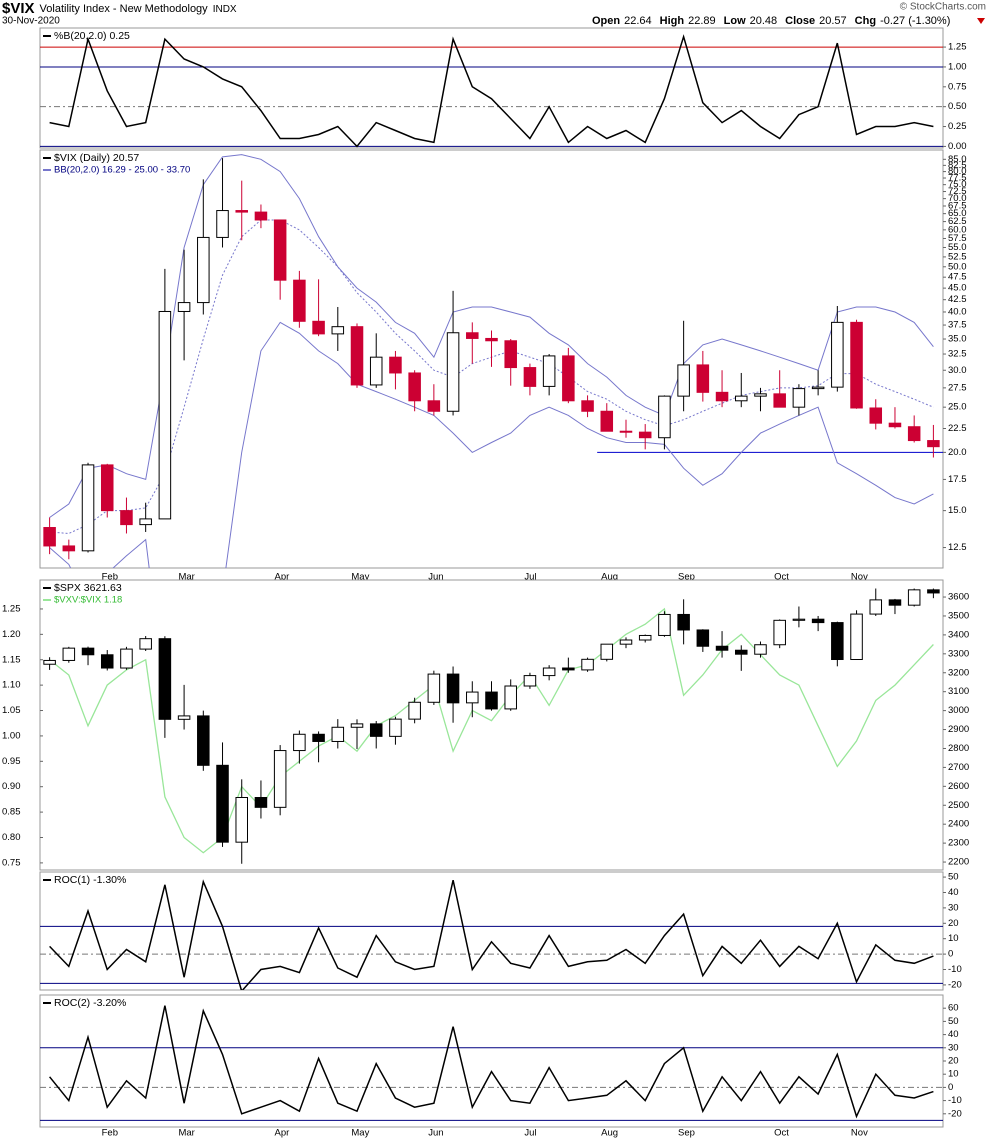  Describe the element at coordinates (92, 36) in the screenshot. I see `panel-title: %B(20,2.0) 0.25` at that location.